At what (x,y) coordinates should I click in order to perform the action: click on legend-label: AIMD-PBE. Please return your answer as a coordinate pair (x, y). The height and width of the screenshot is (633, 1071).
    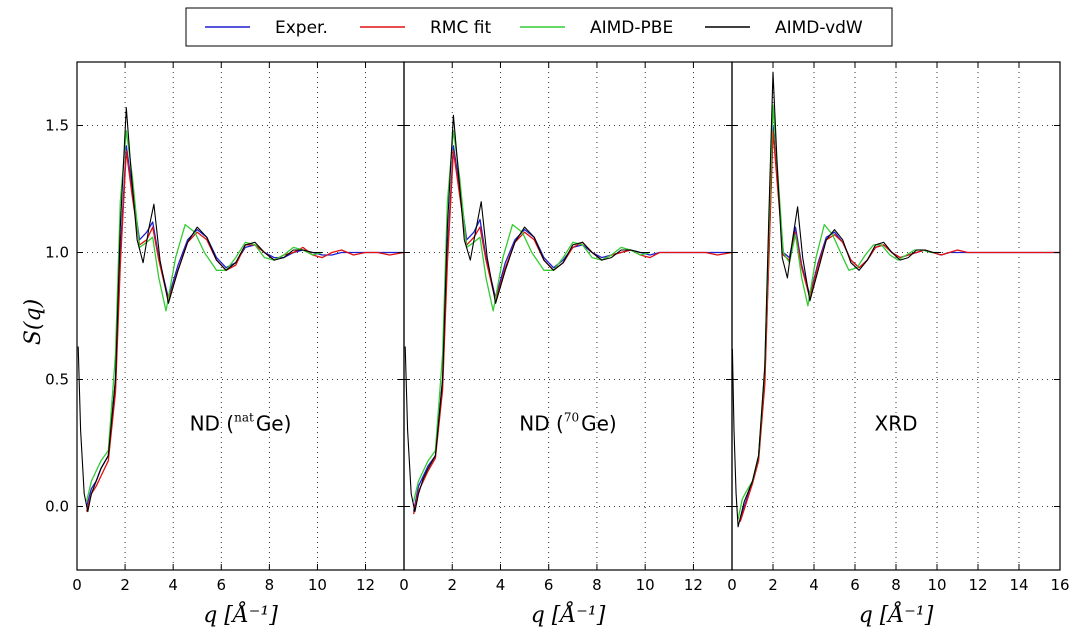
    Looking at the image, I should click on (631, 28).